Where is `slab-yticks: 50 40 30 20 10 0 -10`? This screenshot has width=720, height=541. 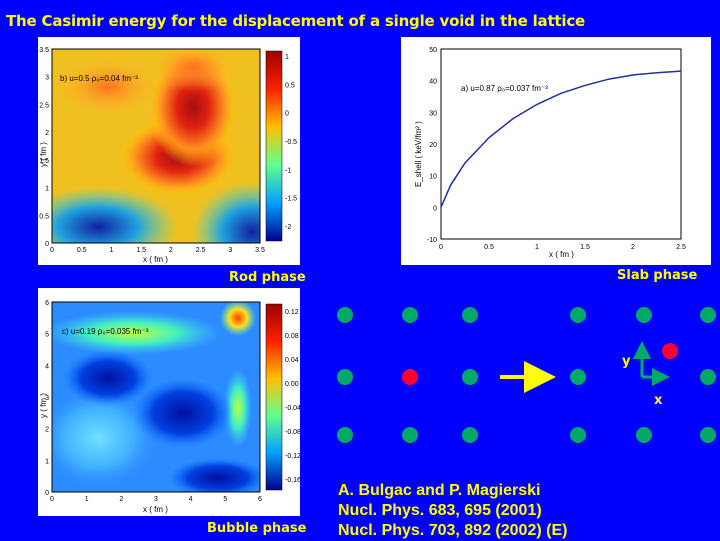
slab-yticks: 50 40 30 20 10 0 -10 is located at coordinates (432, 145).